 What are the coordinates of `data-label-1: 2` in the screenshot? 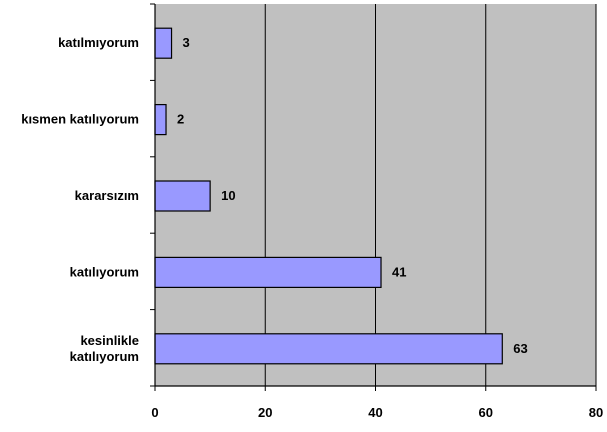 It's located at (180, 119).